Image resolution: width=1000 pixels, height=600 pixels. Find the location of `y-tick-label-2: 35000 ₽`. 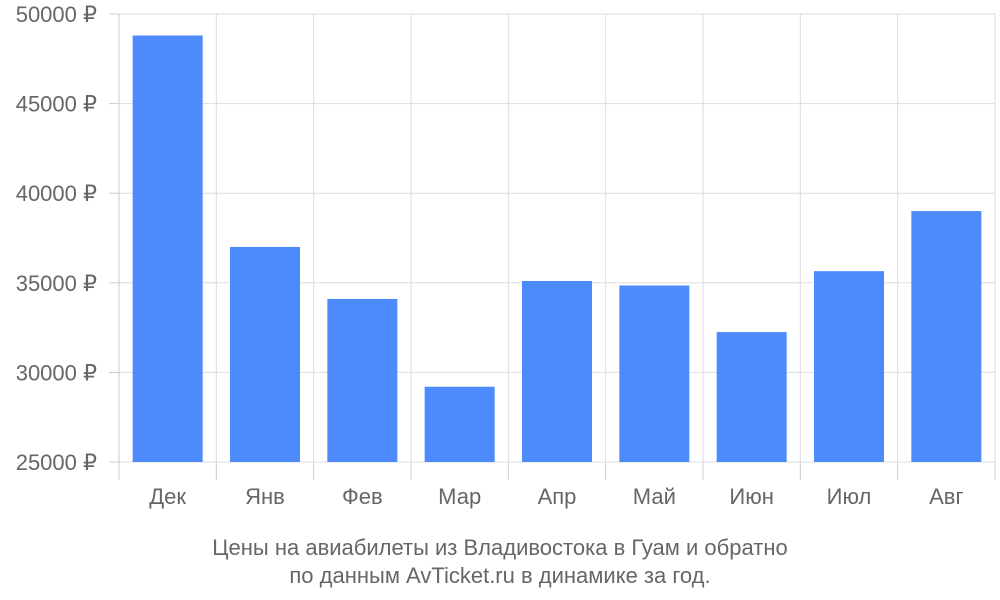

y-tick-label-2: 35000 ₽ is located at coordinates (56, 283).